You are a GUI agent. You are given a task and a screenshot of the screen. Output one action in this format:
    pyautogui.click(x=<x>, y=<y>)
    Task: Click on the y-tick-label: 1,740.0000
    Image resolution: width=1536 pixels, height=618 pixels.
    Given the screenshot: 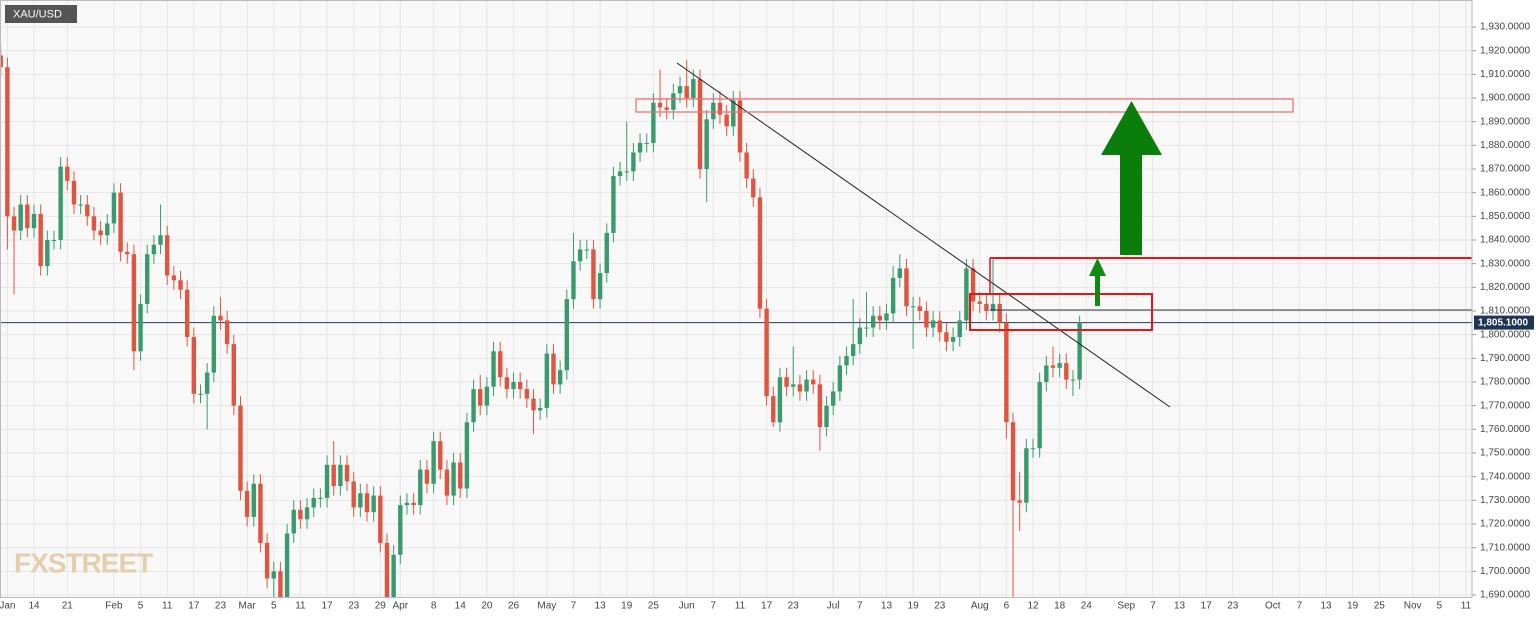 What is the action you would take?
    pyautogui.click(x=1505, y=476)
    